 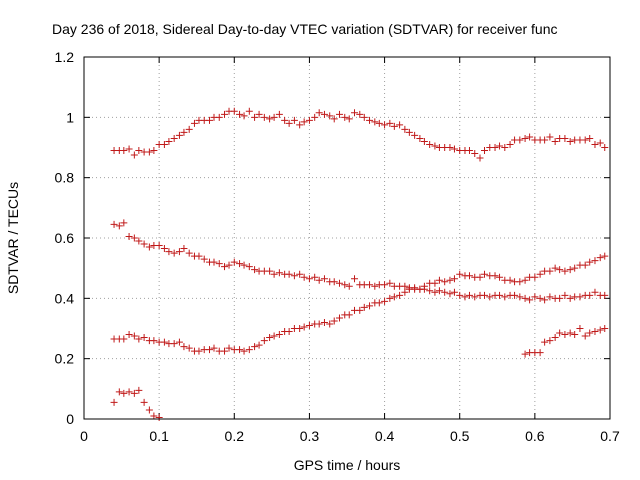 What do you see at coordinates (65, 178) in the screenshot?
I see `y-tick-label: 0.8` at bounding box center [65, 178].